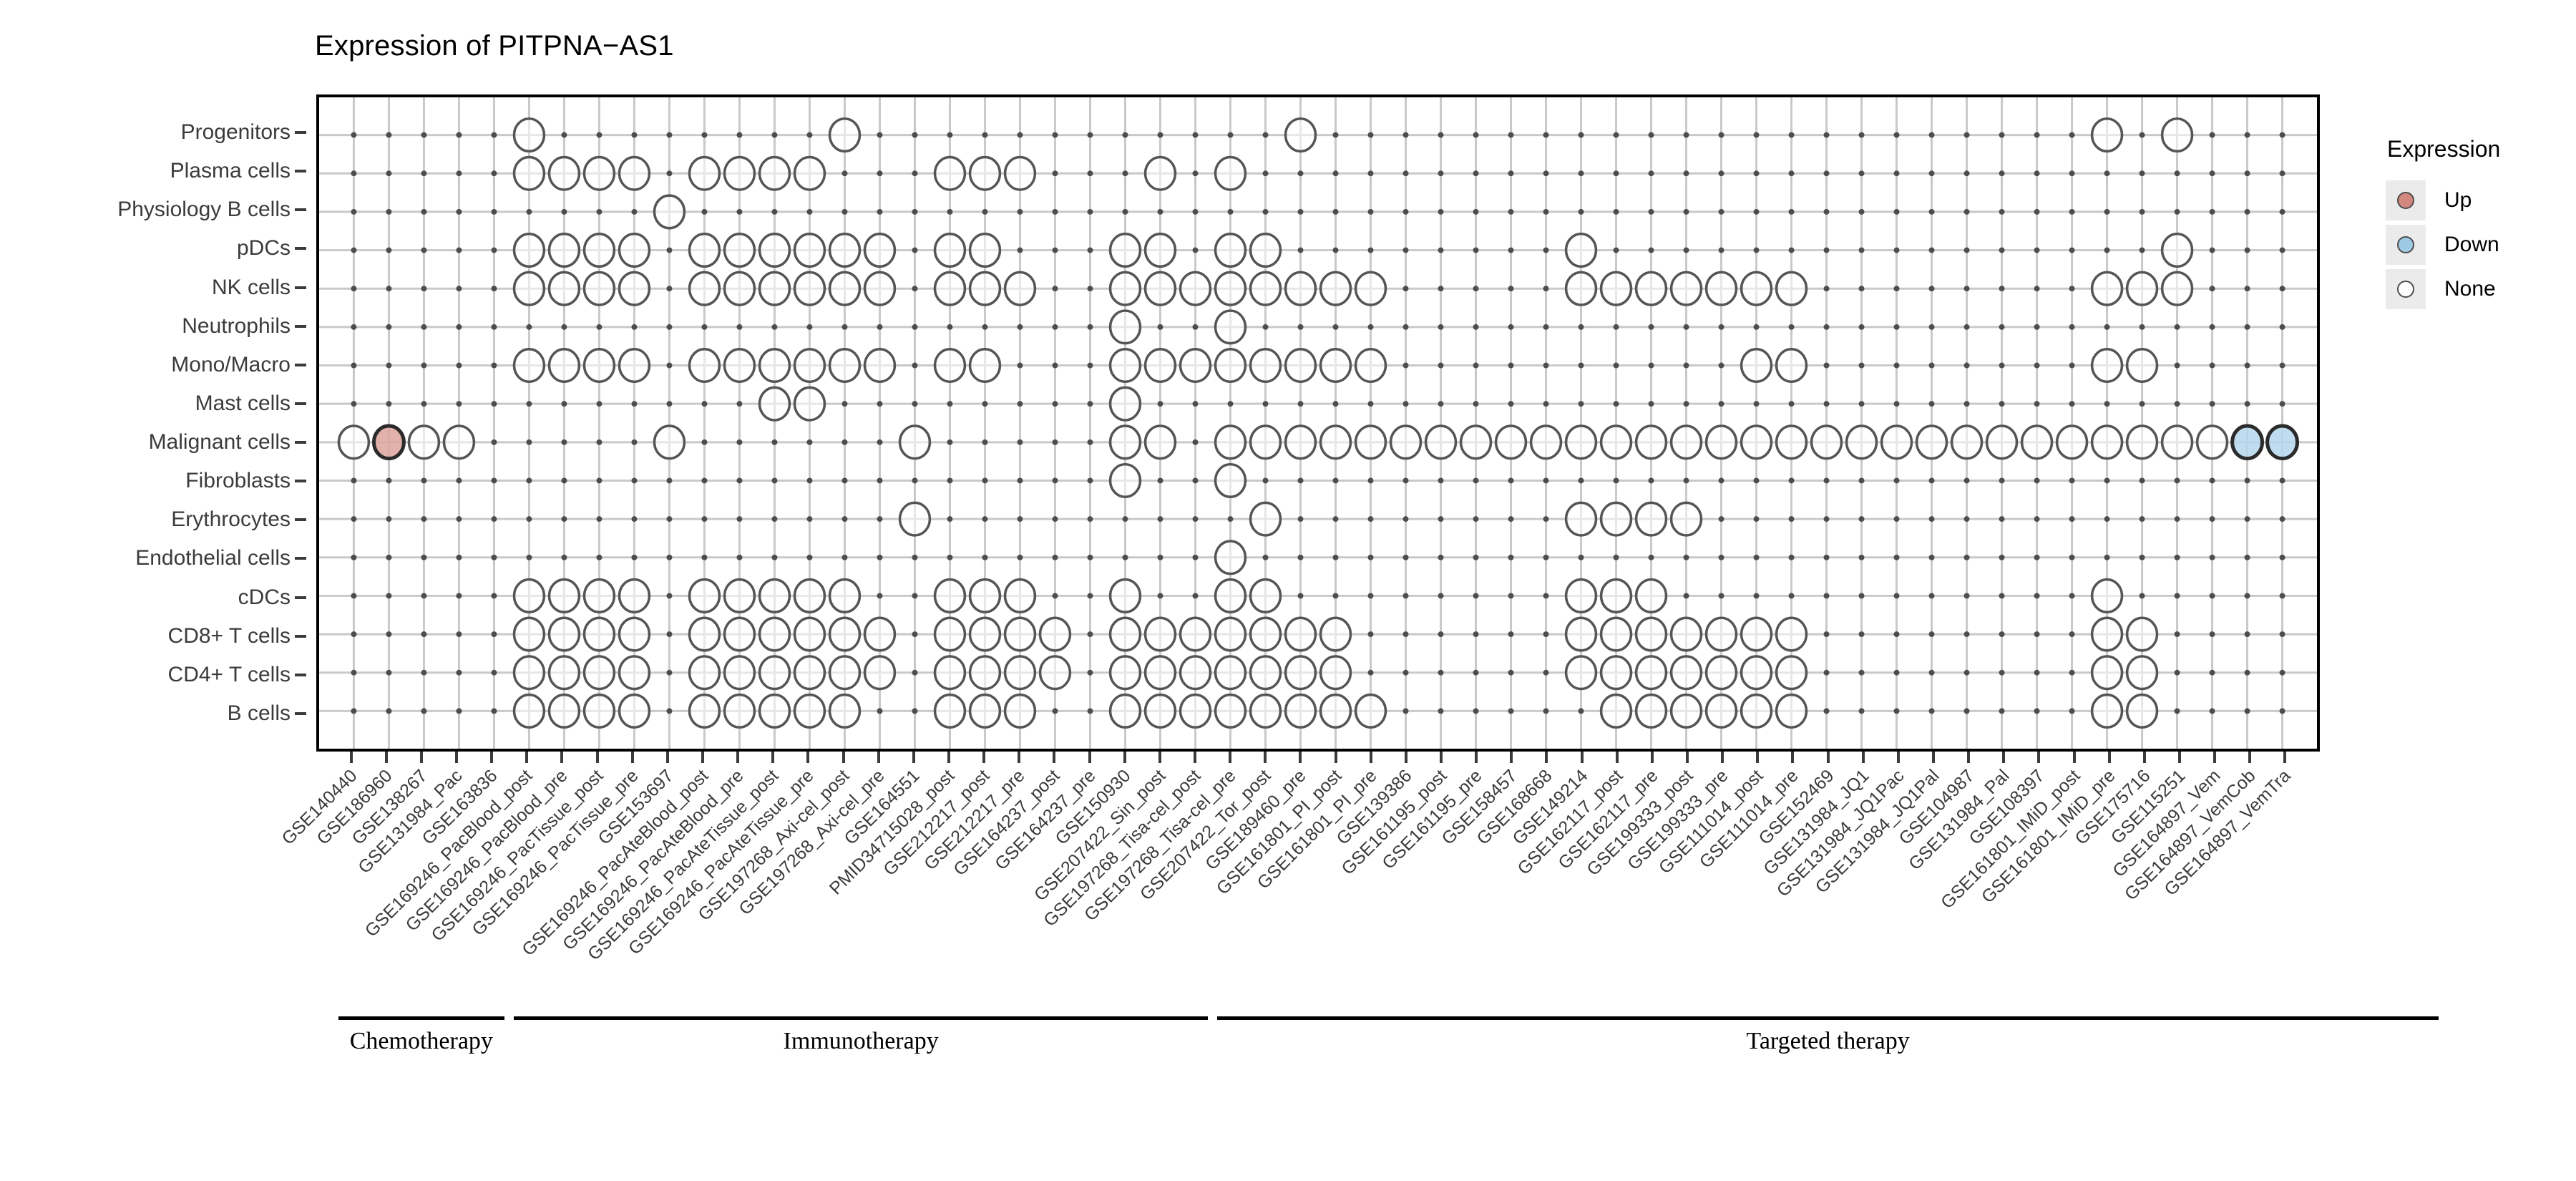  What do you see at coordinates (213, 558) in the screenshot?
I see `y-axis-label: Endothelial cells` at bounding box center [213, 558].